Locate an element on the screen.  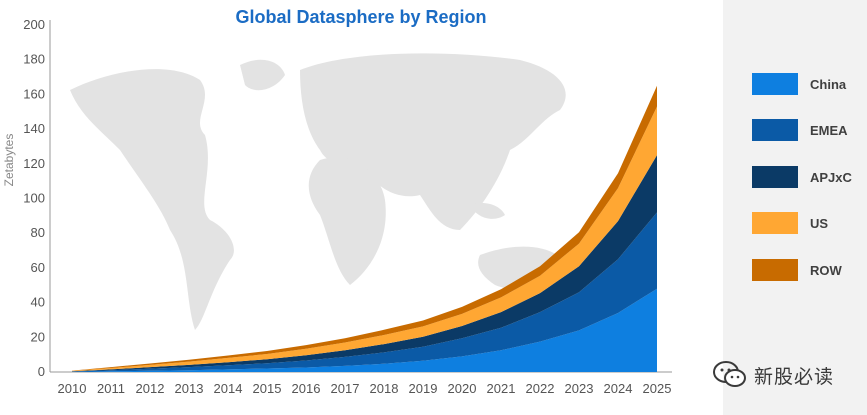
y-tick-label: 100 is located at coordinates (34, 198).